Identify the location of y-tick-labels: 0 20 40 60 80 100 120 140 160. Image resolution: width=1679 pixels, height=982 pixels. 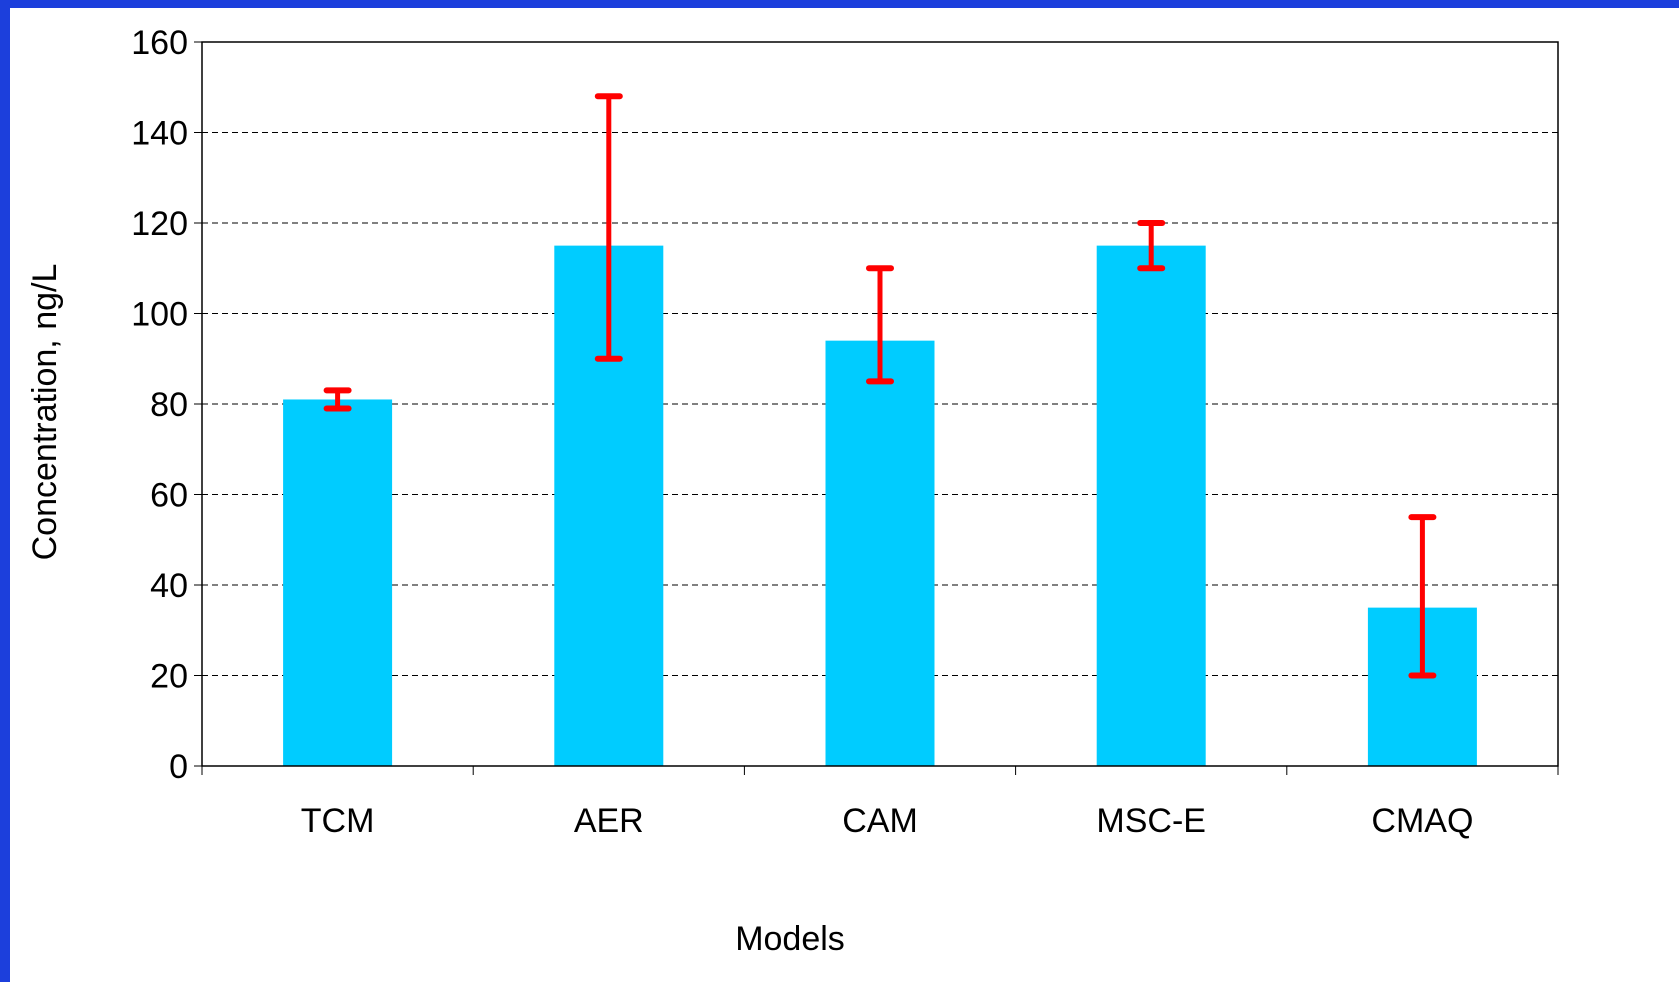
(159, 405).